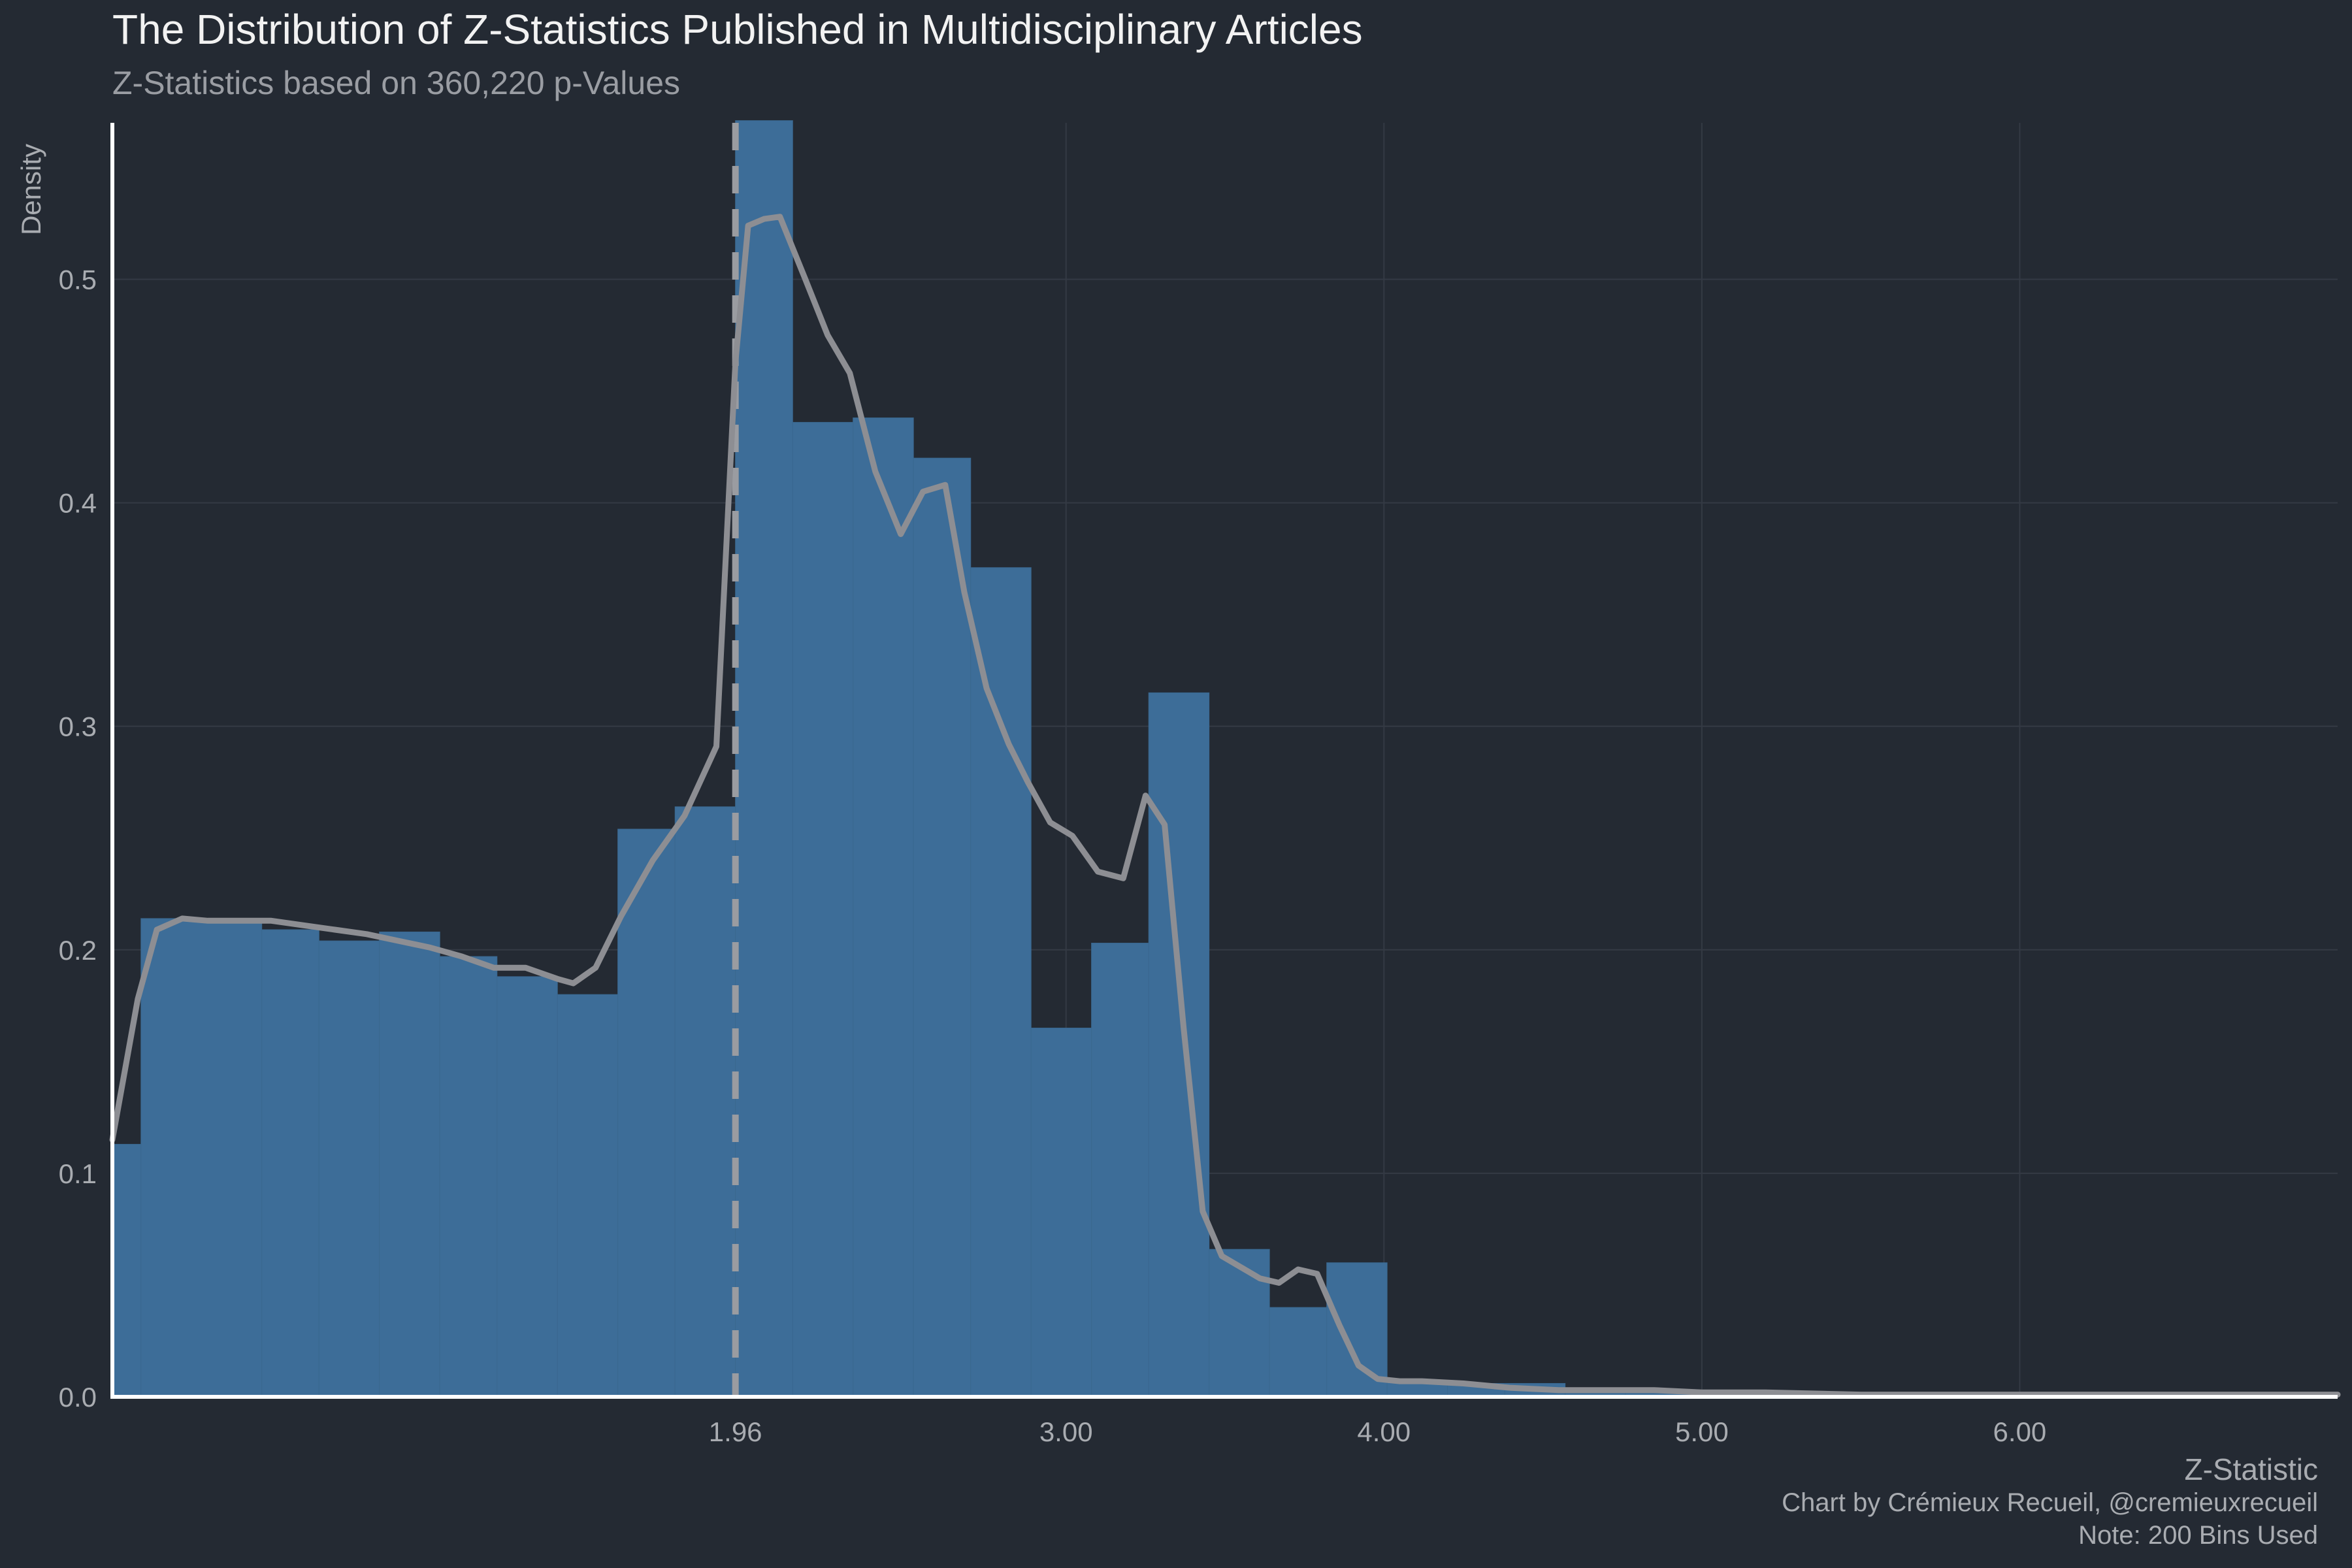 This screenshot has height=1568, width=2352. I want to click on y-tick-label: 0.4, so click(78, 503).